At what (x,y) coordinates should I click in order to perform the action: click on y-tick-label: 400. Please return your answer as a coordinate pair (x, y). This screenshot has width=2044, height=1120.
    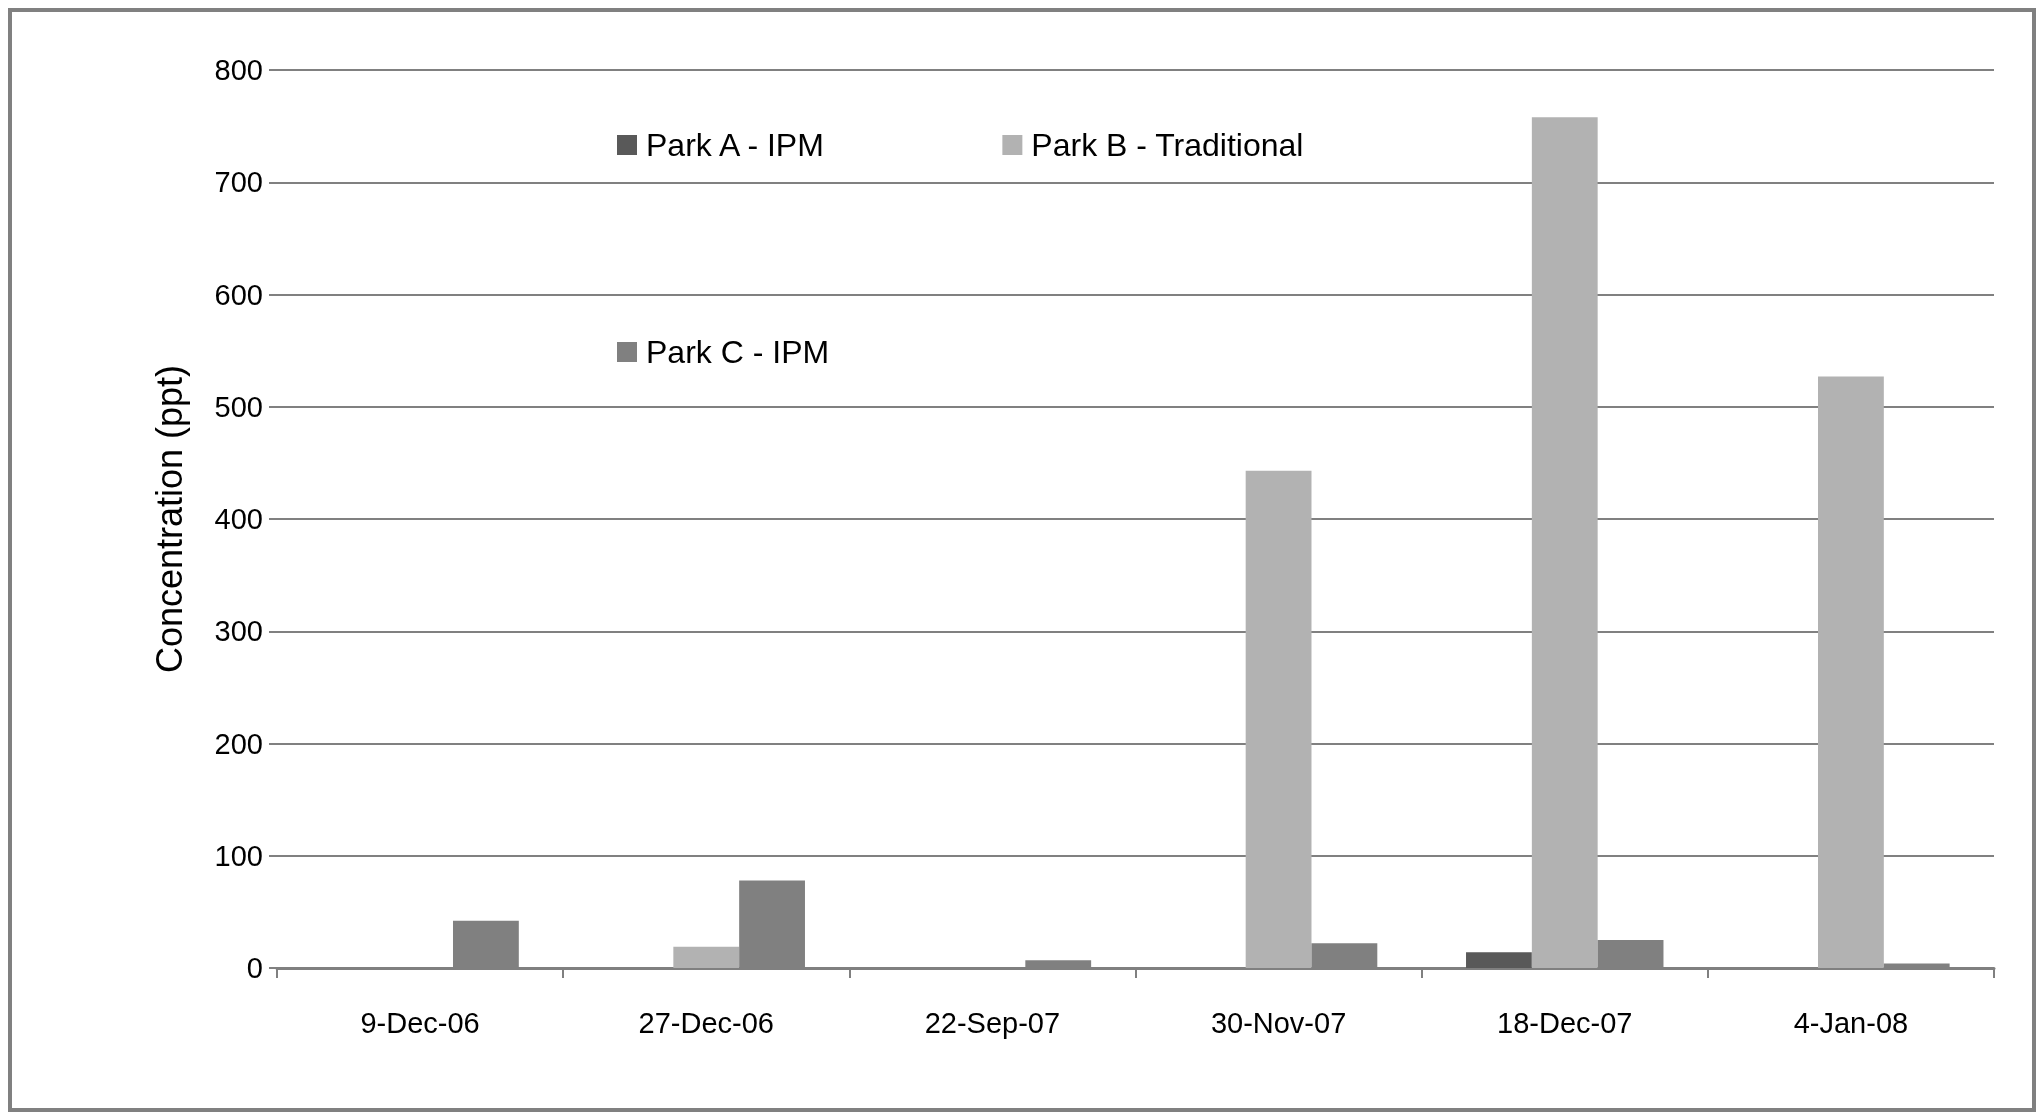
    Looking at the image, I should click on (238, 519).